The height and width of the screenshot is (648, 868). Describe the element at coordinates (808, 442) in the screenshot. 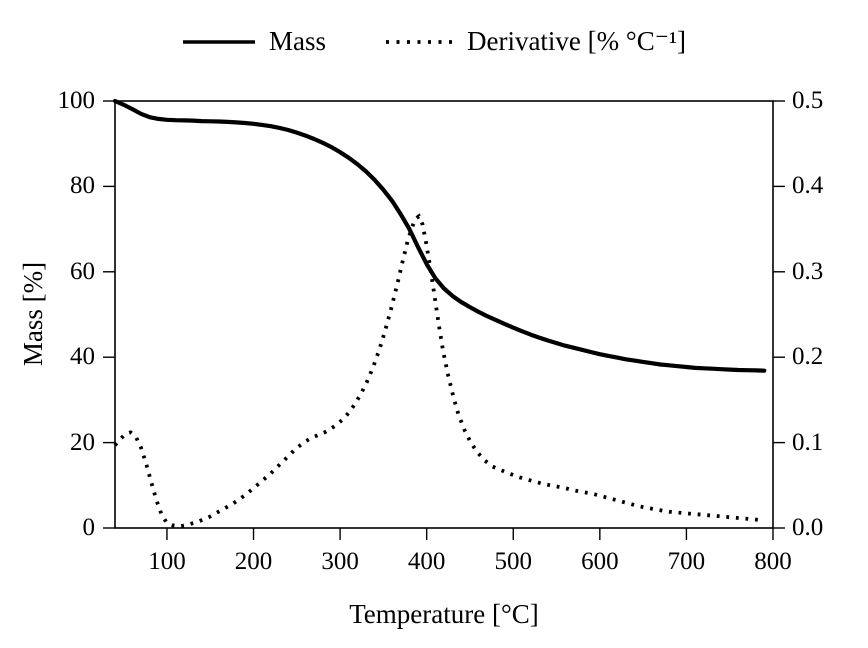

I see `y-right-tick-label: 0.1` at that location.